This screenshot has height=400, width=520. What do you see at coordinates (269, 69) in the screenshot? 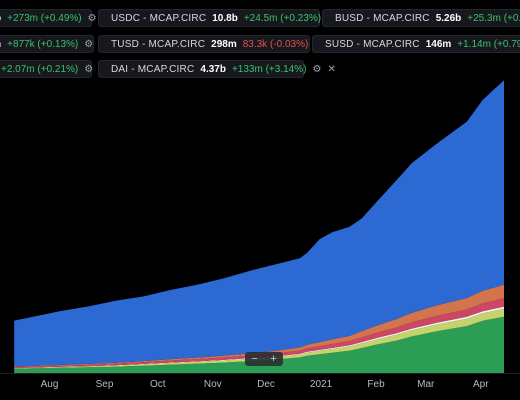
I see `legend-change: +133m (+3.14%)` at bounding box center [269, 69].